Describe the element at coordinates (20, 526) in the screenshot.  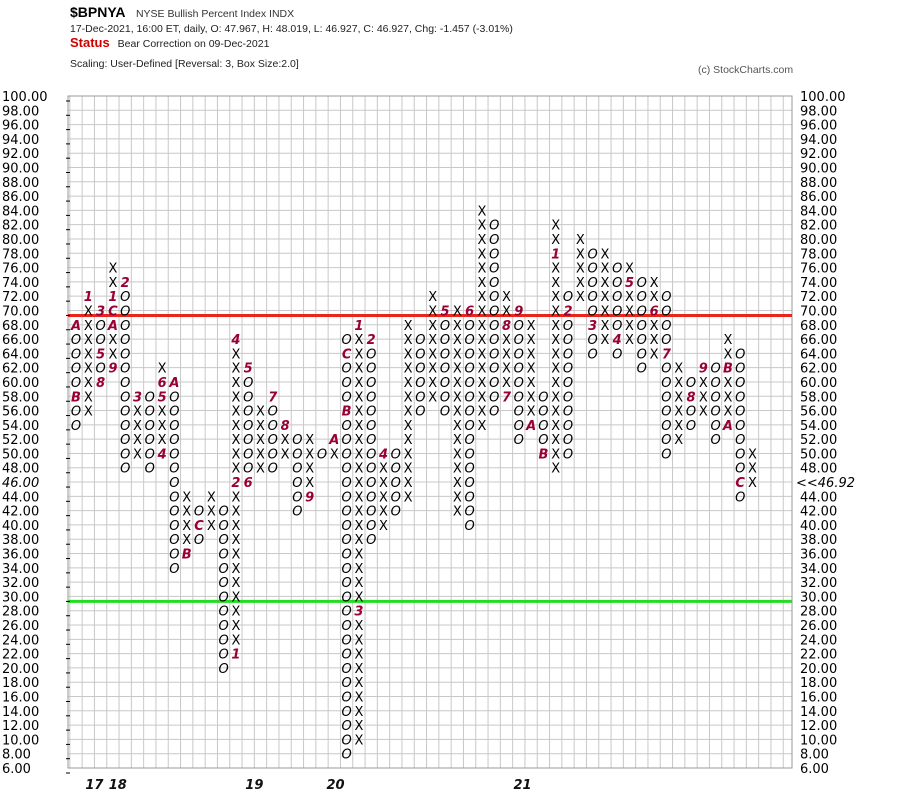
I see `y-tick-label-left: 40.00` at that location.